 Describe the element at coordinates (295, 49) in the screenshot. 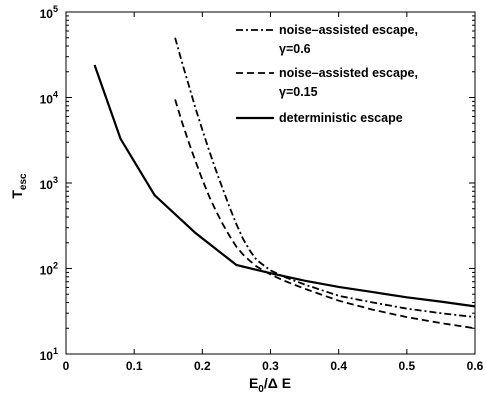

I see `legend-entry-line2: γ=0.6` at that location.